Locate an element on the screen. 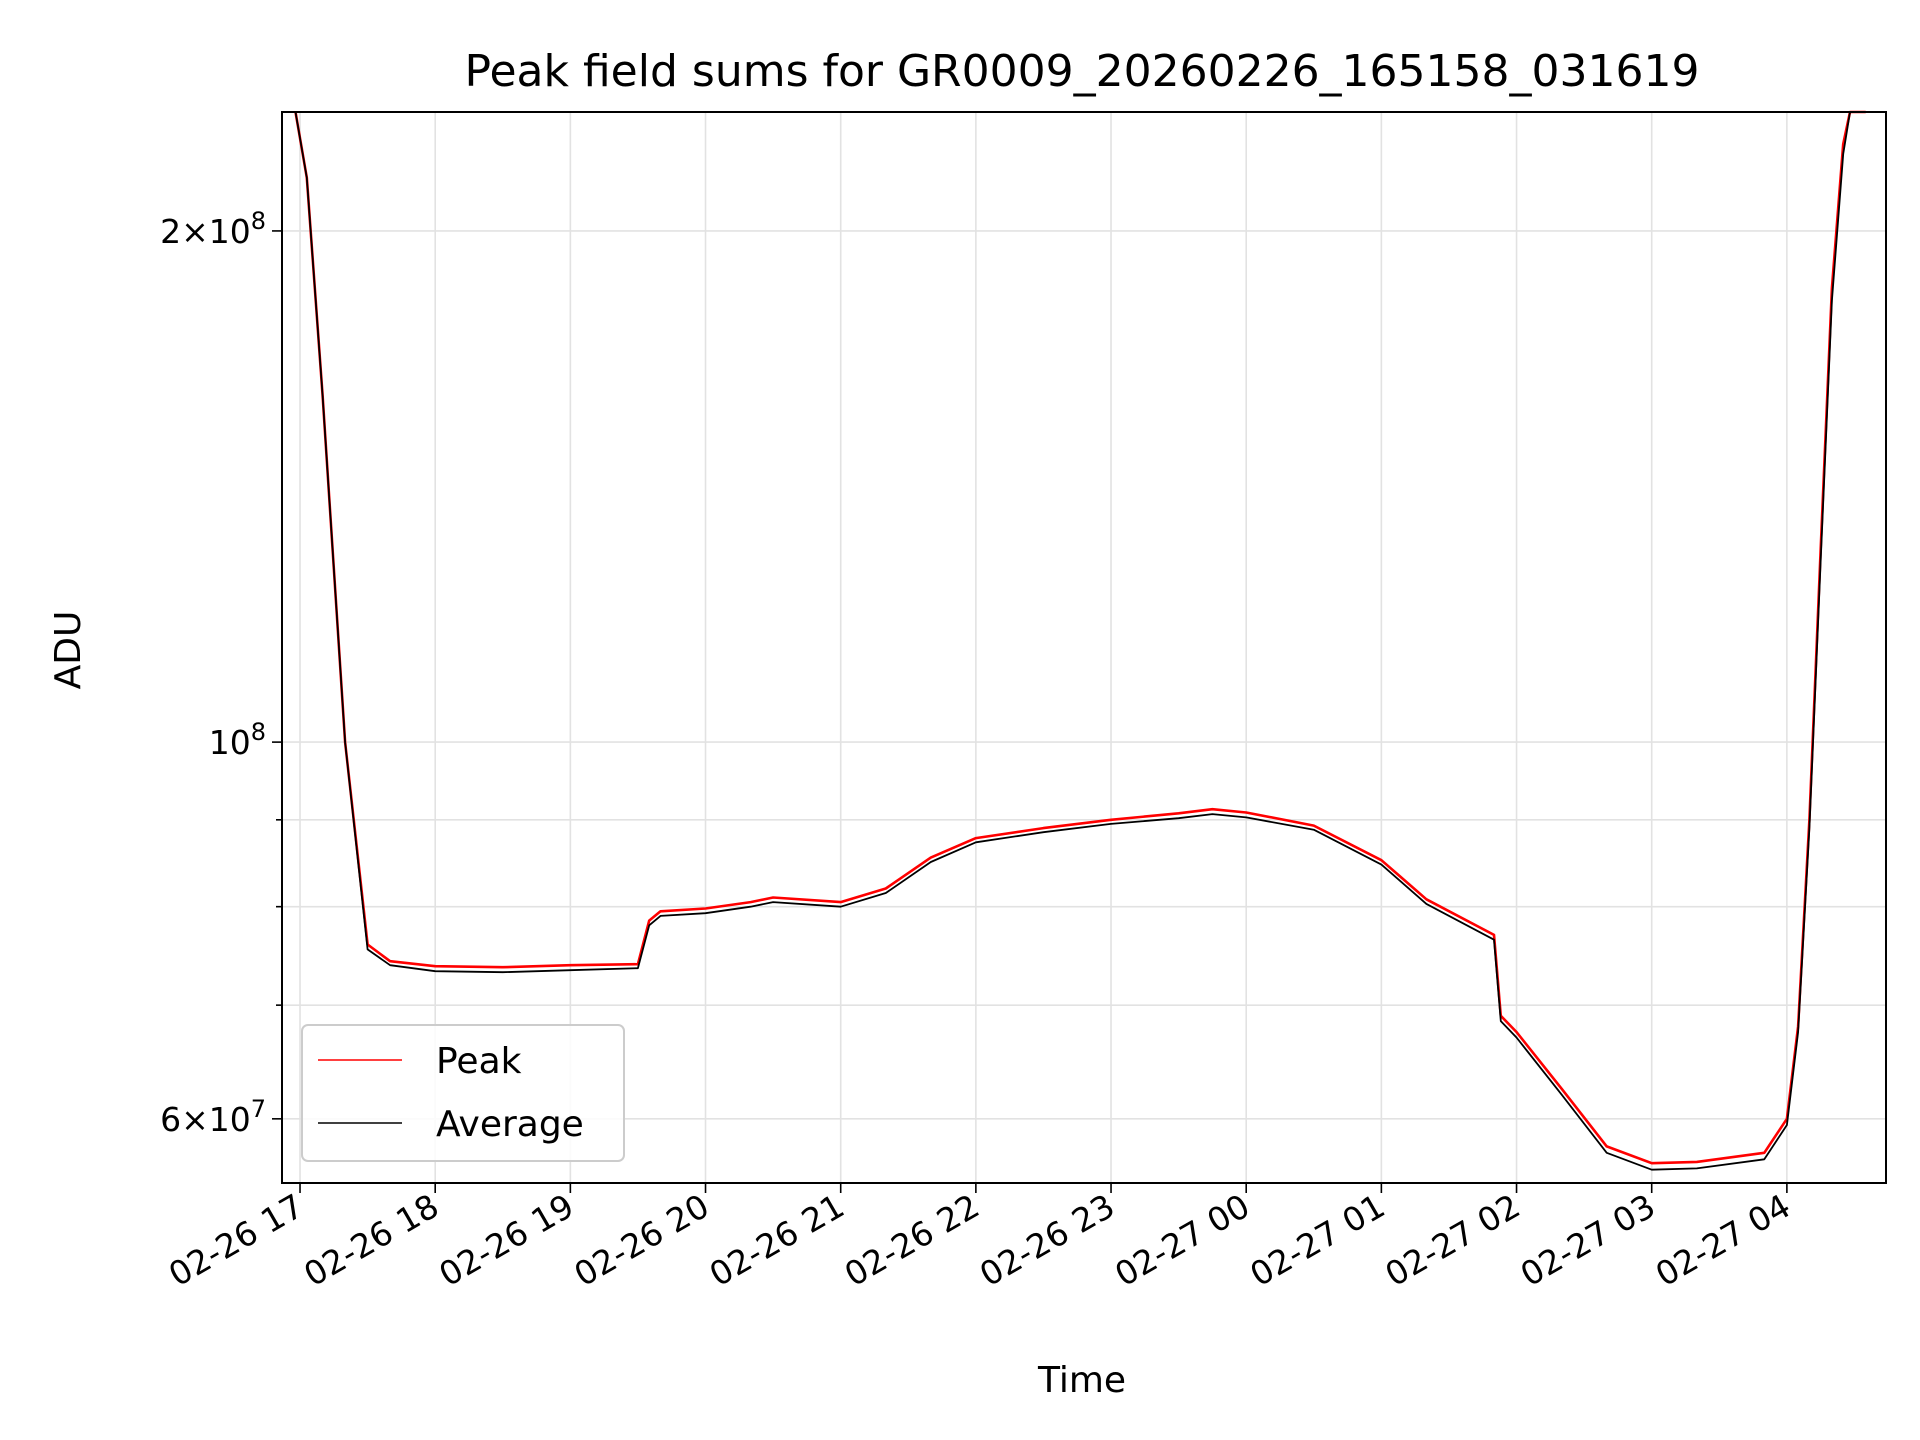 Image resolution: width=1920 pixels, height=1440 pixels. x-tick-label: 02-27 02 is located at coordinates (1453, 1240).